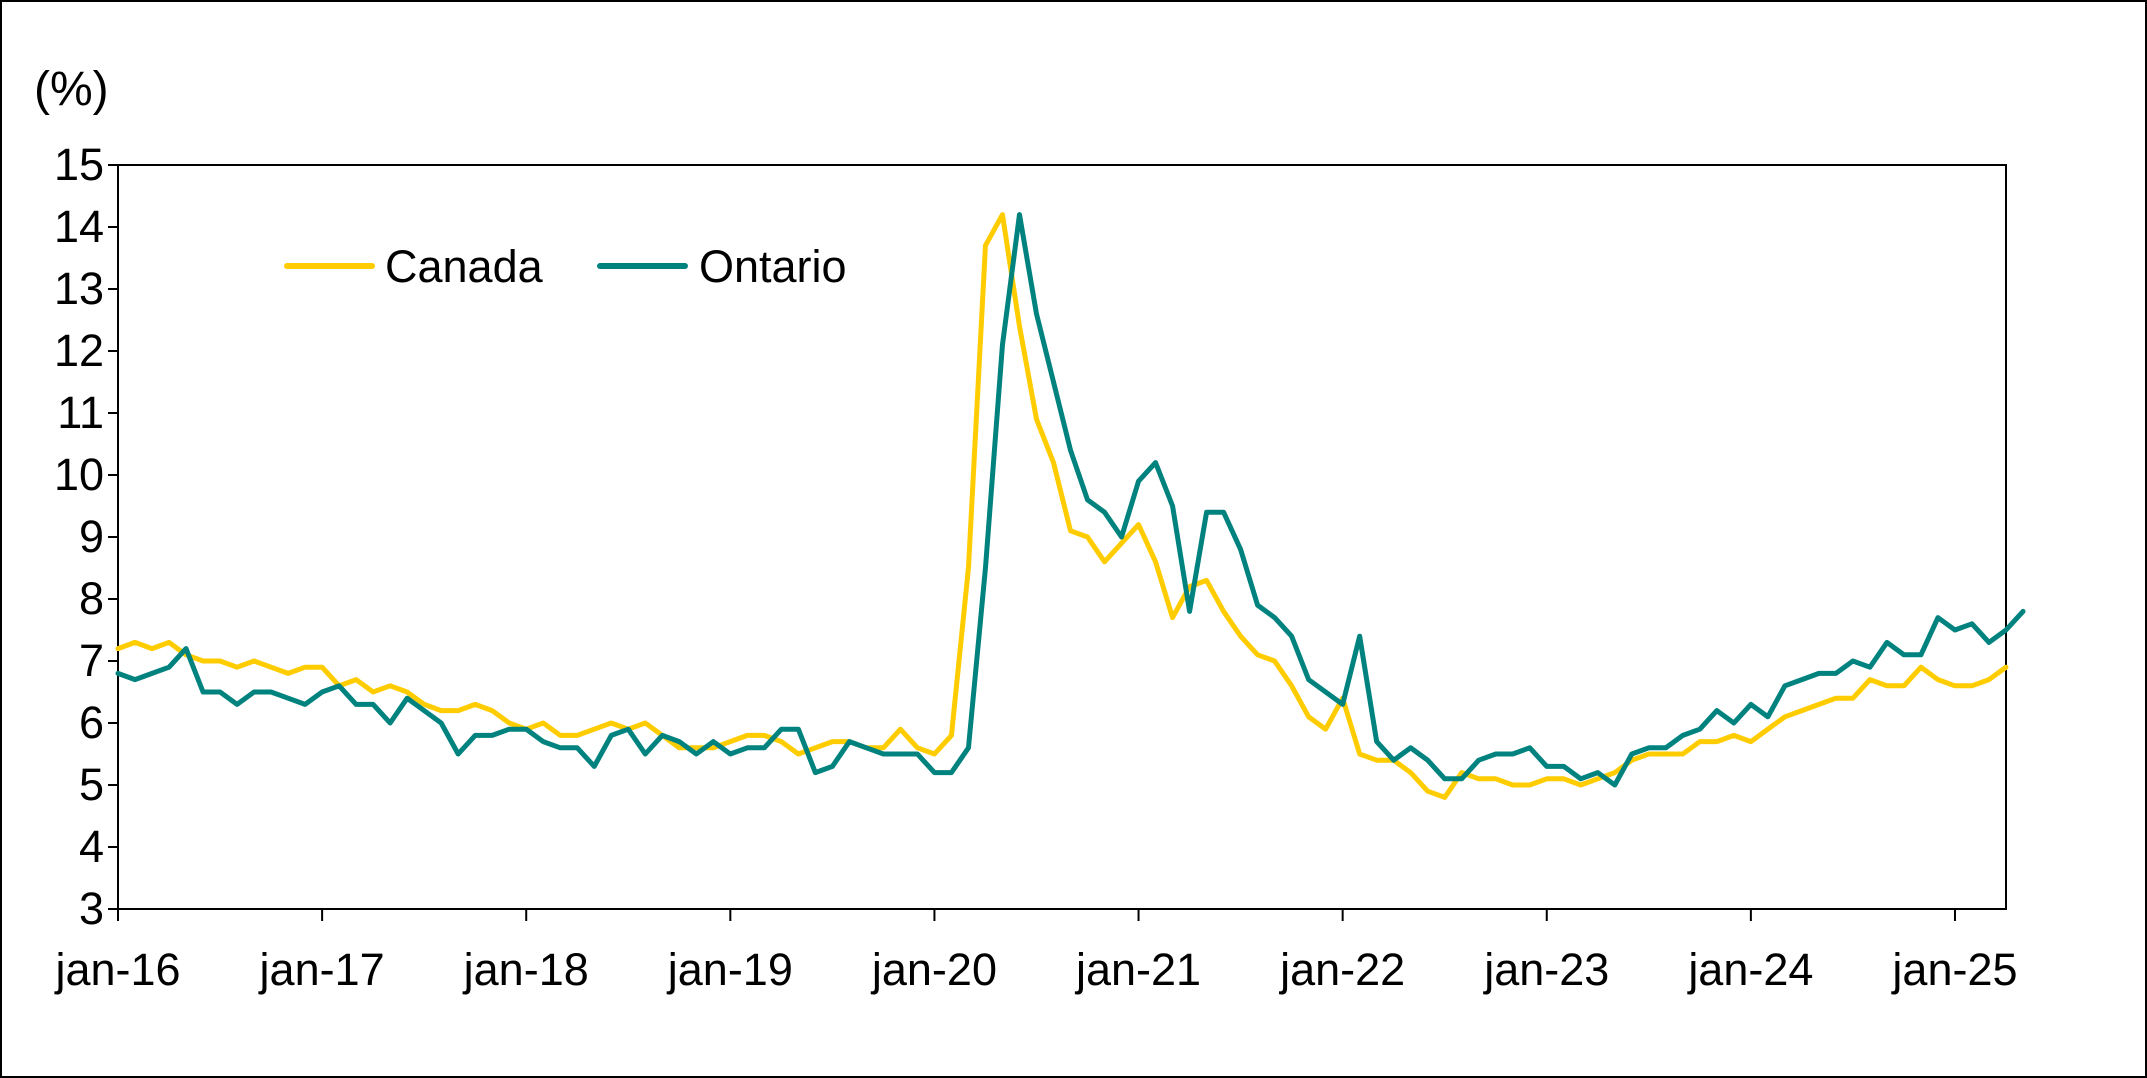 This screenshot has height=1078, width=2147. I want to click on y-tick-label: 10, so click(79, 474).